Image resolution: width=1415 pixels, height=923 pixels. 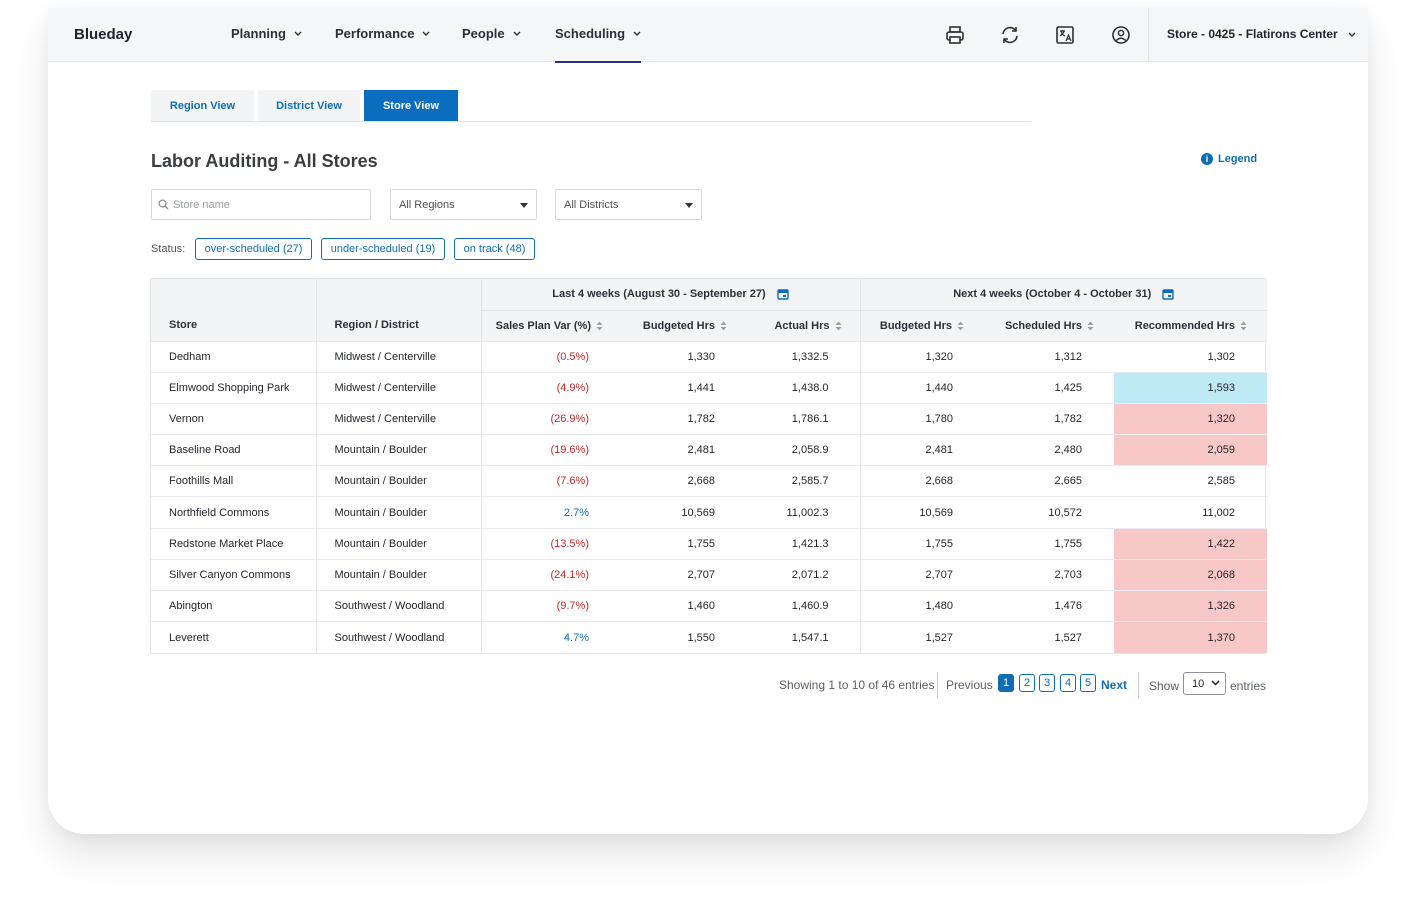 What do you see at coordinates (309, 105) in the screenshot?
I see `tab-district-view: District View` at bounding box center [309, 105].